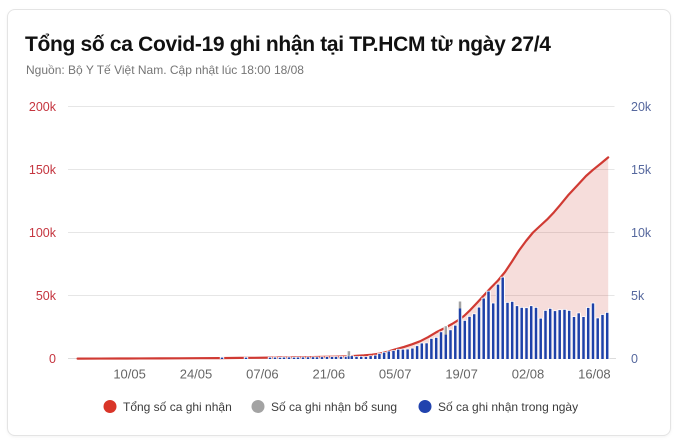 Image resolution: width=680 pixels, height=444 pixels. Describe the element at coordinates (594, 373) in the screenshot. I see `svg-text: 16/08` at that location.